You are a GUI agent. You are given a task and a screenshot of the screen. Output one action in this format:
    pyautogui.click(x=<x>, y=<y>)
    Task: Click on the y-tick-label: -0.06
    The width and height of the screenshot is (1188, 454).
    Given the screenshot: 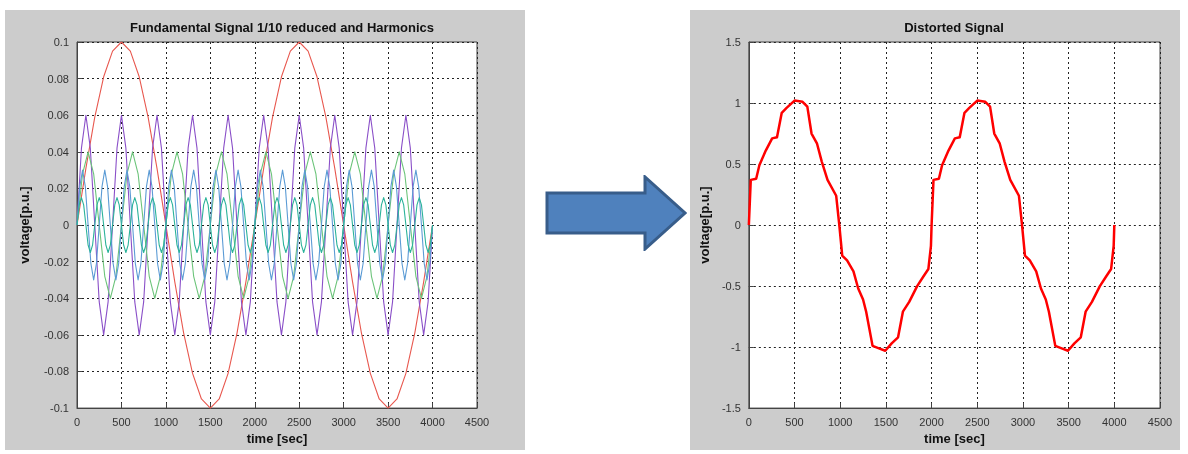 What is the action you would take?
    pyautogui.click(x=56, y=334)
    